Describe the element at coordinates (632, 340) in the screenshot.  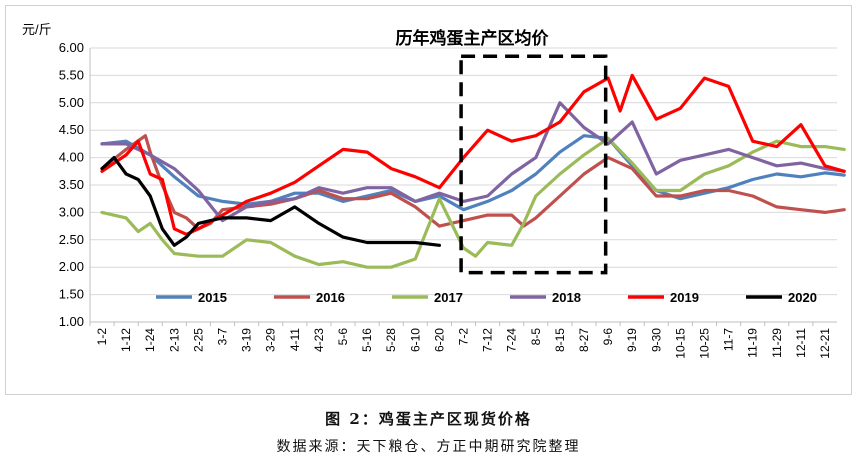
I see `x-tick-label: 9-19` at that location.